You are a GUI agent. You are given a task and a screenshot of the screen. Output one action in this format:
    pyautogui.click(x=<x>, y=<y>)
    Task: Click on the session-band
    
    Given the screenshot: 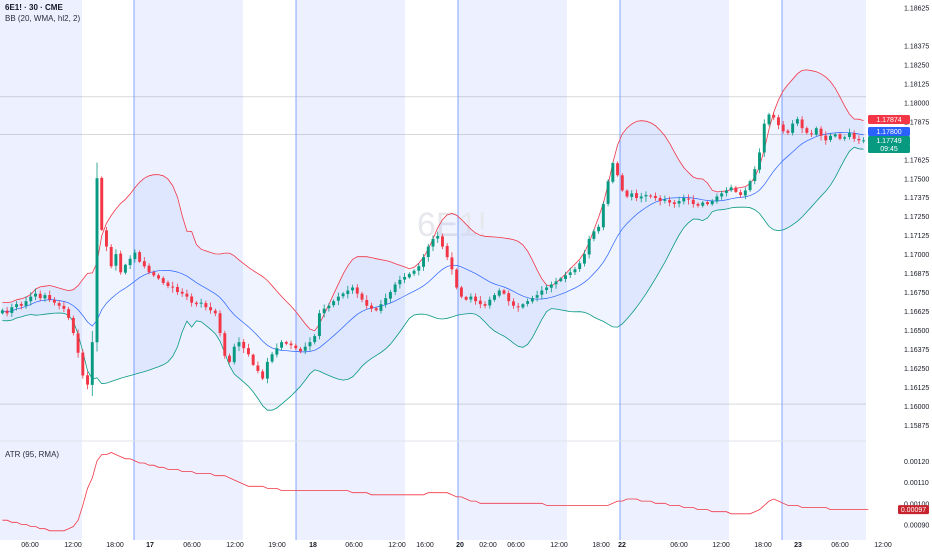 What is the action you would take?
    pyautogui.click(x=188, y=270)
    